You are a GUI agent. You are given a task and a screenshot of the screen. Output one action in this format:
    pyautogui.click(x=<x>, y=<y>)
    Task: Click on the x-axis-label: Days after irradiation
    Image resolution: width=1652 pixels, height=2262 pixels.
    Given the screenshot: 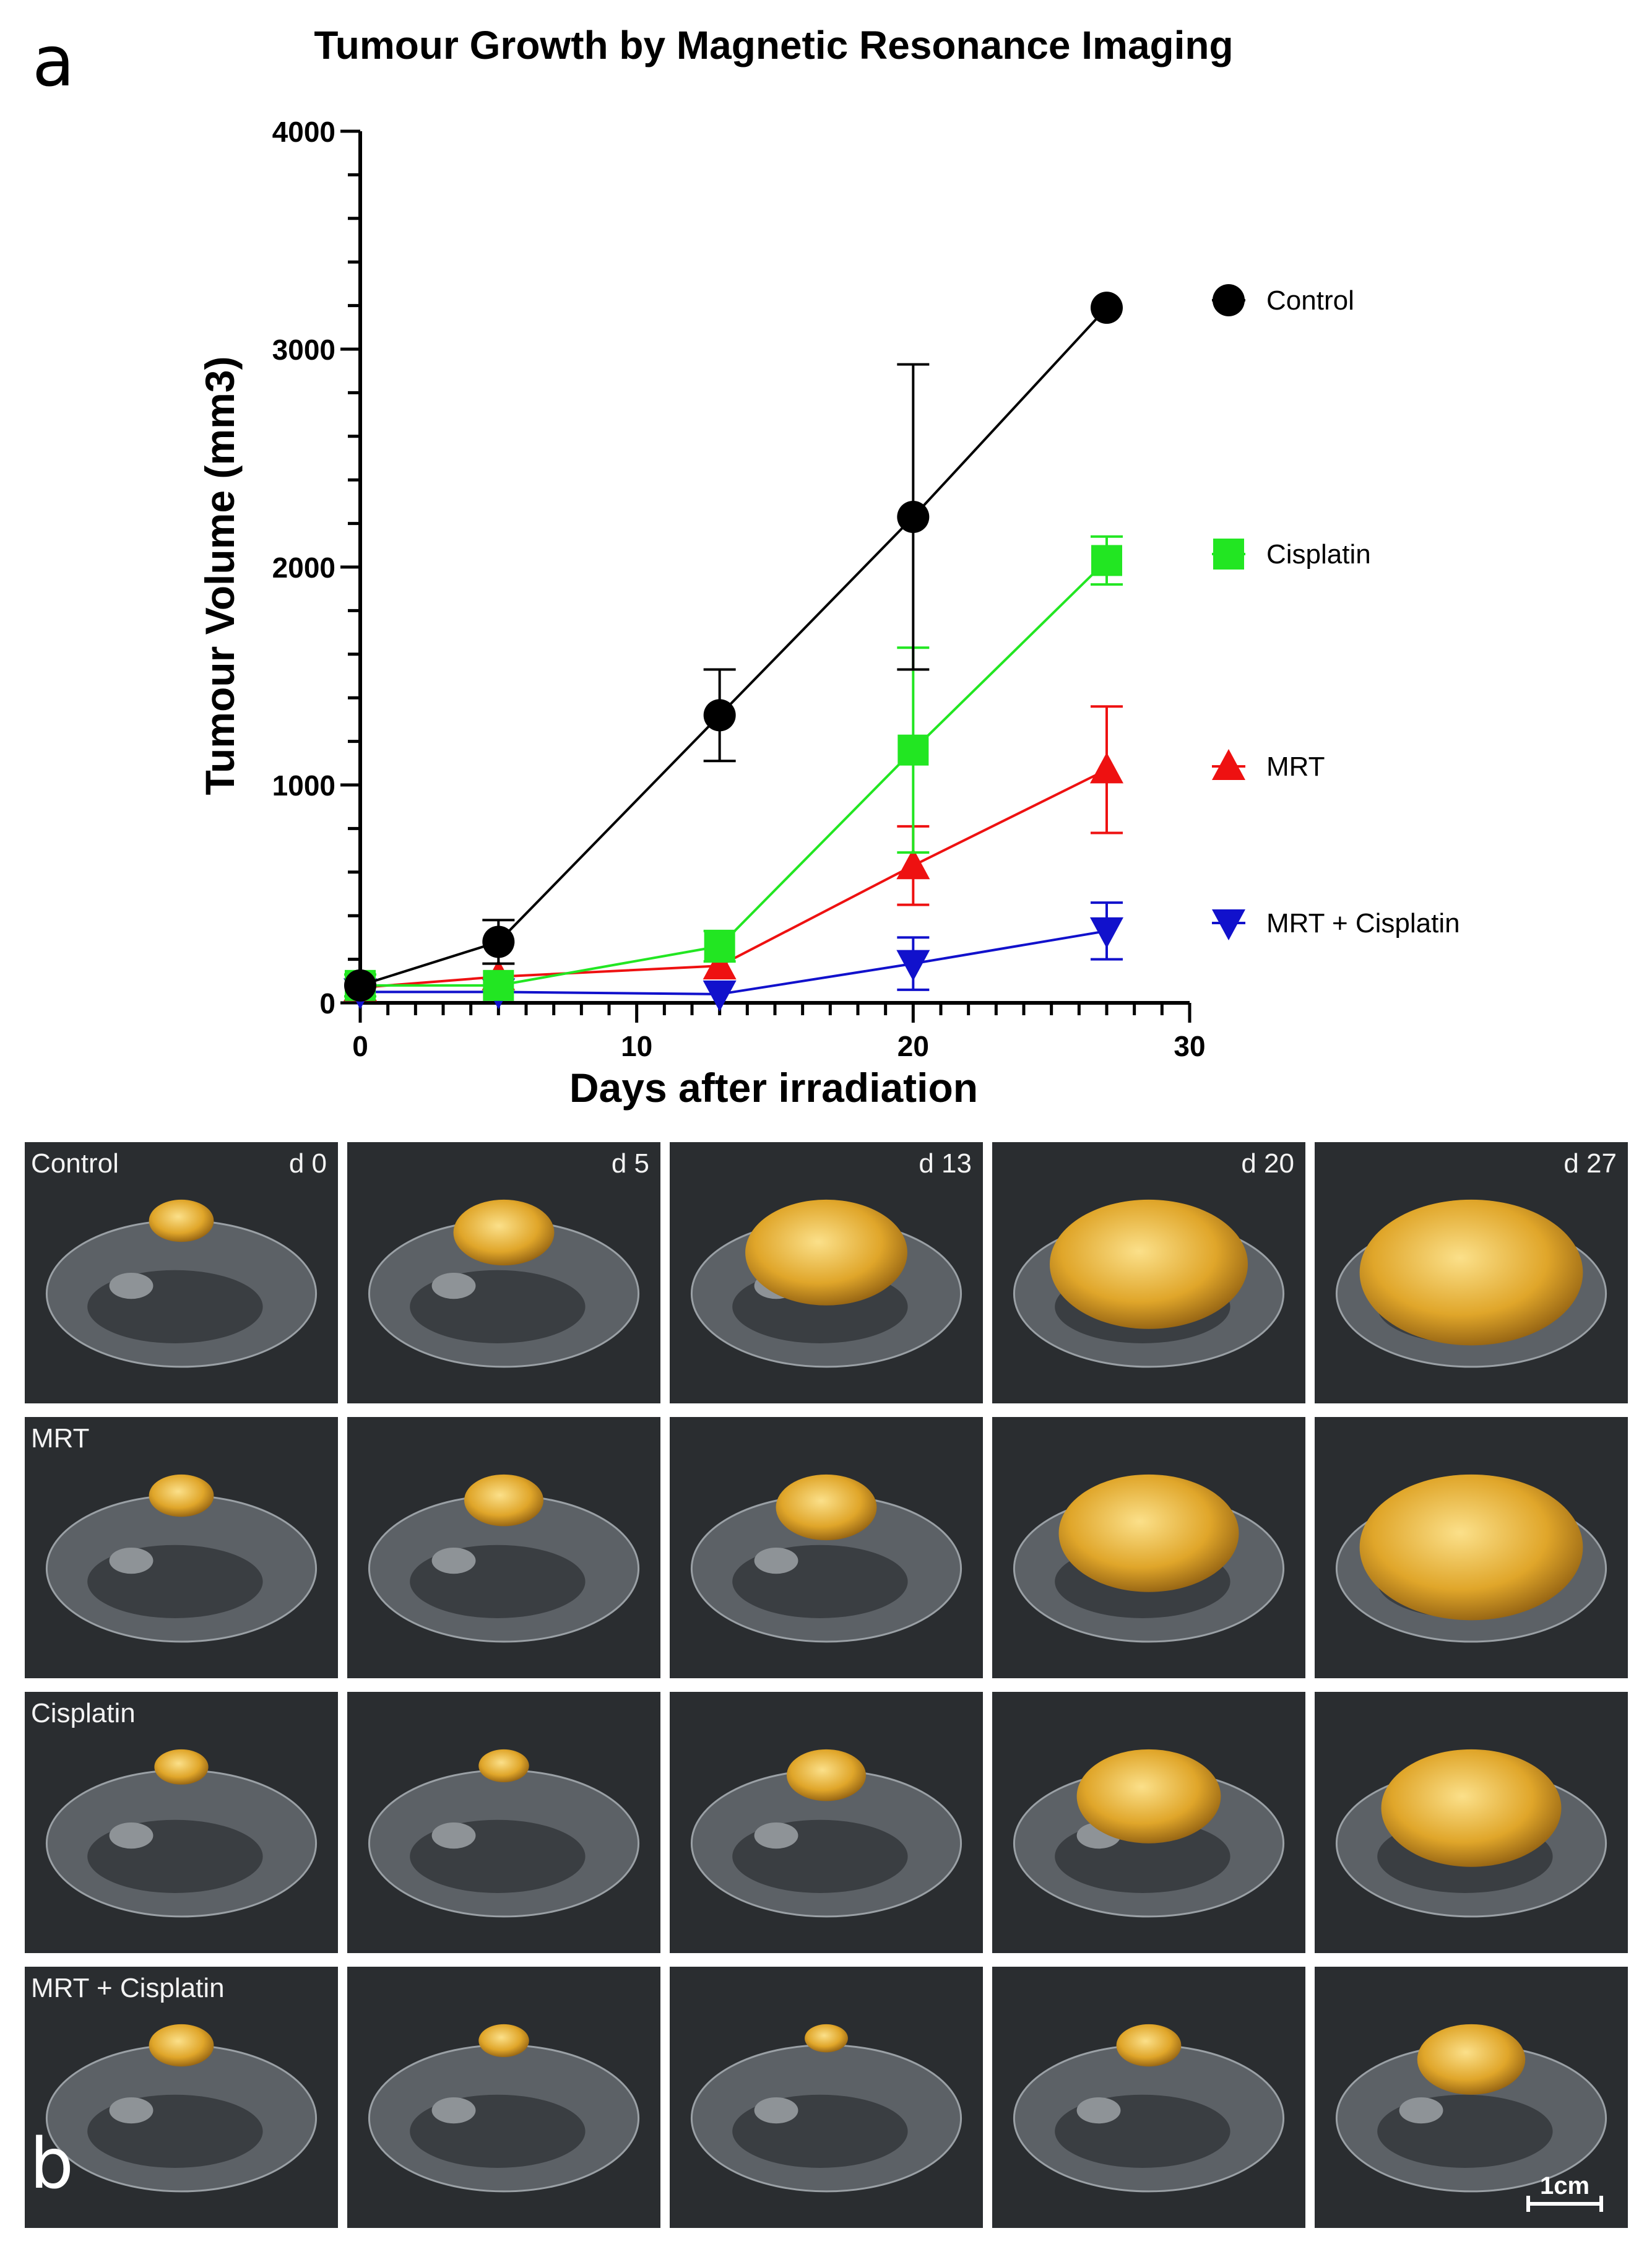 What is the action you would take?
    pyautogui.click(x=773, y=1088)
    